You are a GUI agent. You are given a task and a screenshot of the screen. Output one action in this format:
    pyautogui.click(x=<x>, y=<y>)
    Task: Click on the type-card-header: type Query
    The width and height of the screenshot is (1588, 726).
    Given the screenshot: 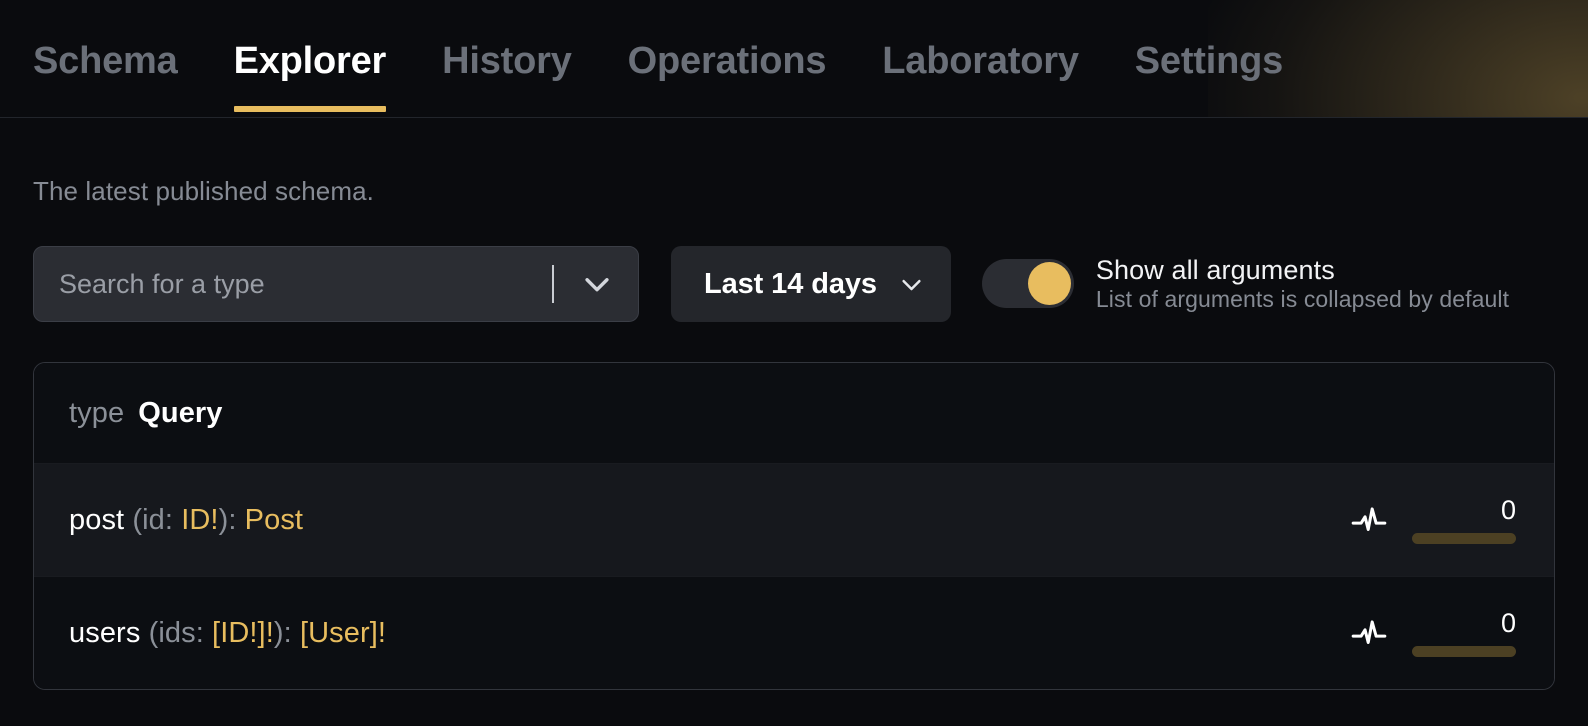 What is the action you would take?
    pyautogui.click(x=794, y=413)
    